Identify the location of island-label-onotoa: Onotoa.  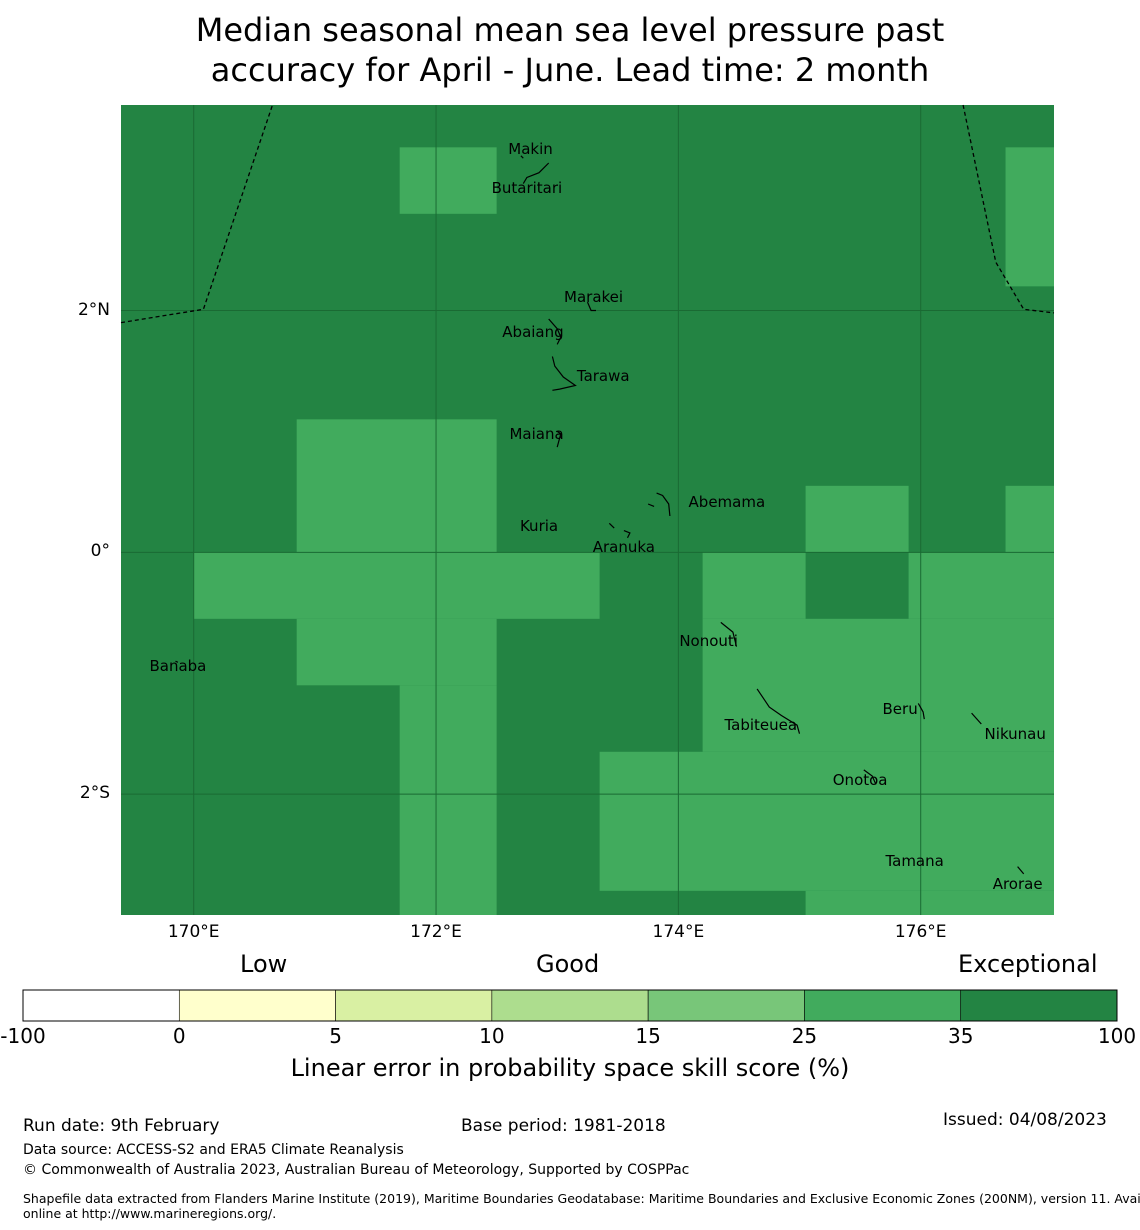
(860, 779).